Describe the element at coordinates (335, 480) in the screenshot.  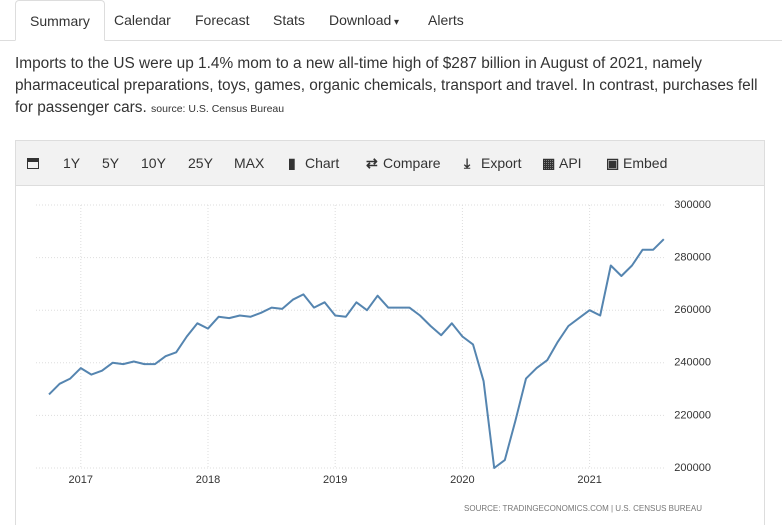
I see `x-tick-label: 2019` at that location.